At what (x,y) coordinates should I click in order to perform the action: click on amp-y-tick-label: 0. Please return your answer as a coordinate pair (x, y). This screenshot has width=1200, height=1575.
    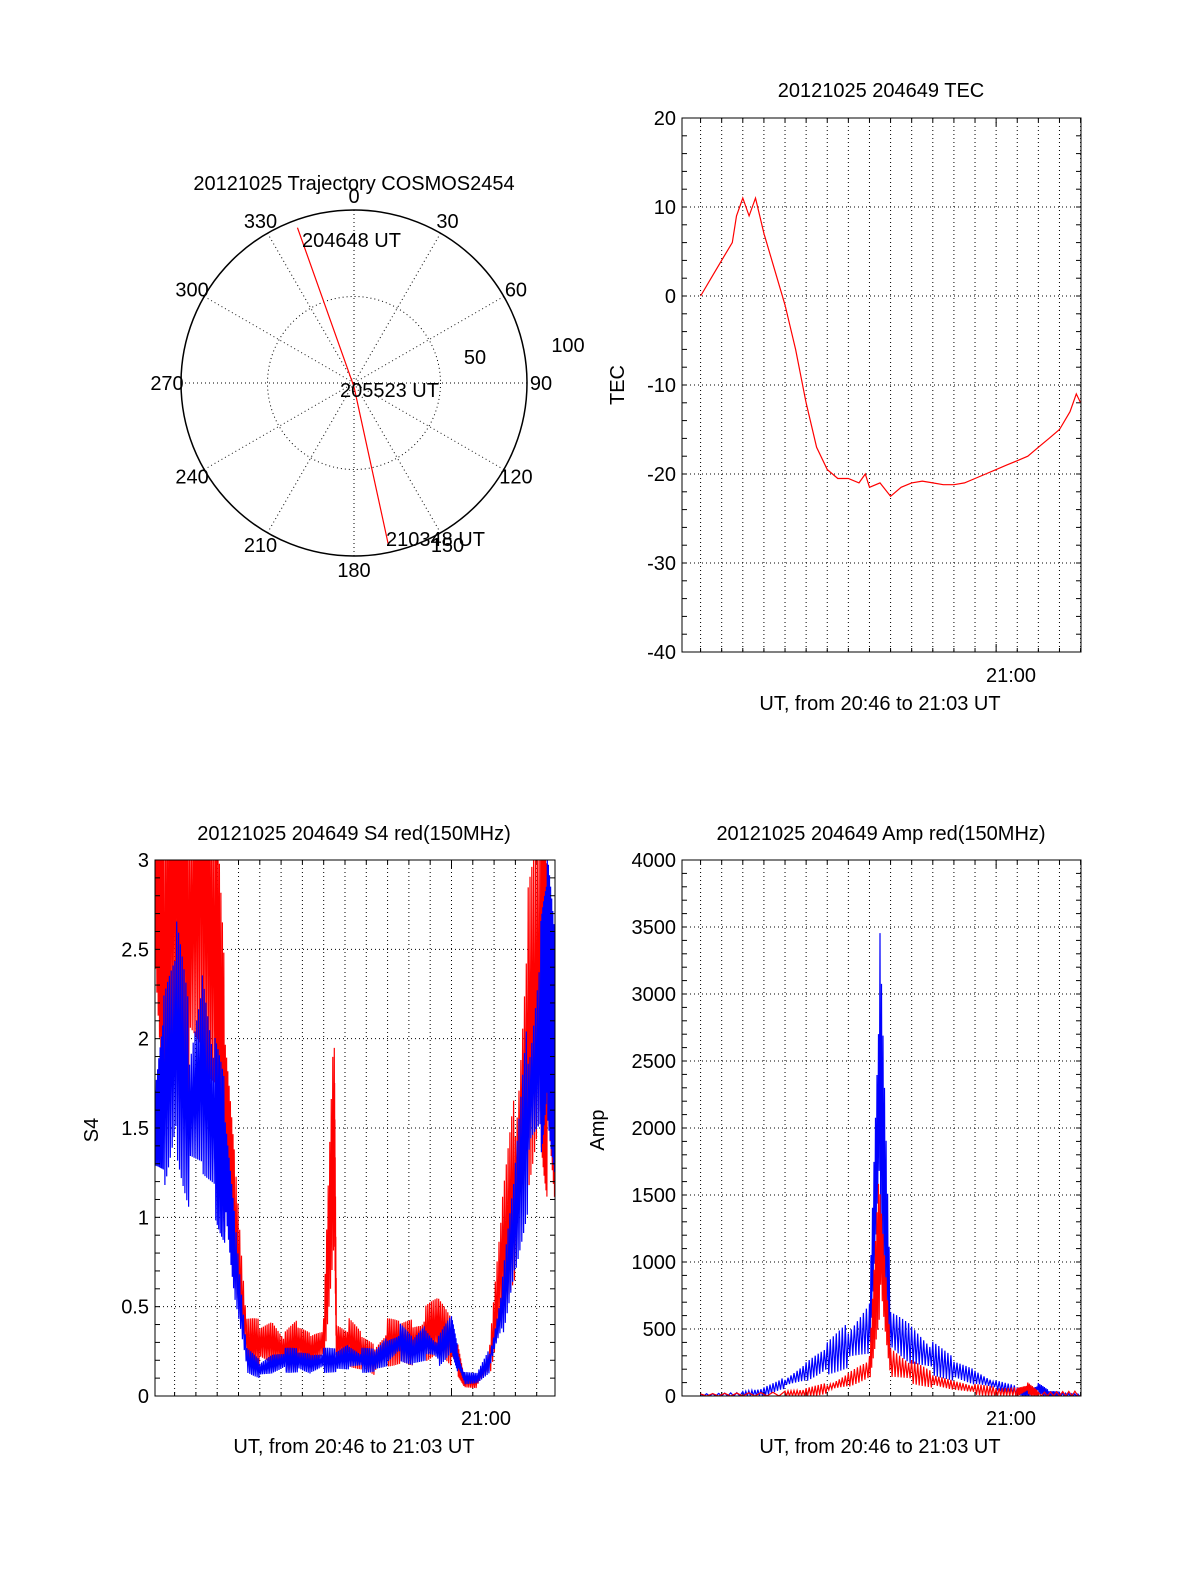
    Looking at the image, I should click on (670, 1397).